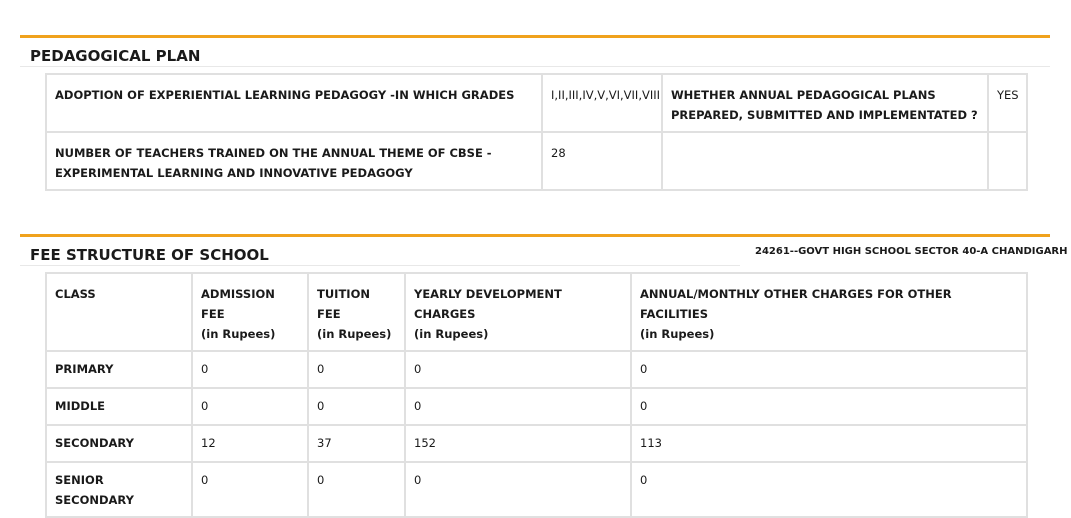  Describe the element at coordinates (119, 312) in the screenshot. I see `header-cell: CLASS` at that location.